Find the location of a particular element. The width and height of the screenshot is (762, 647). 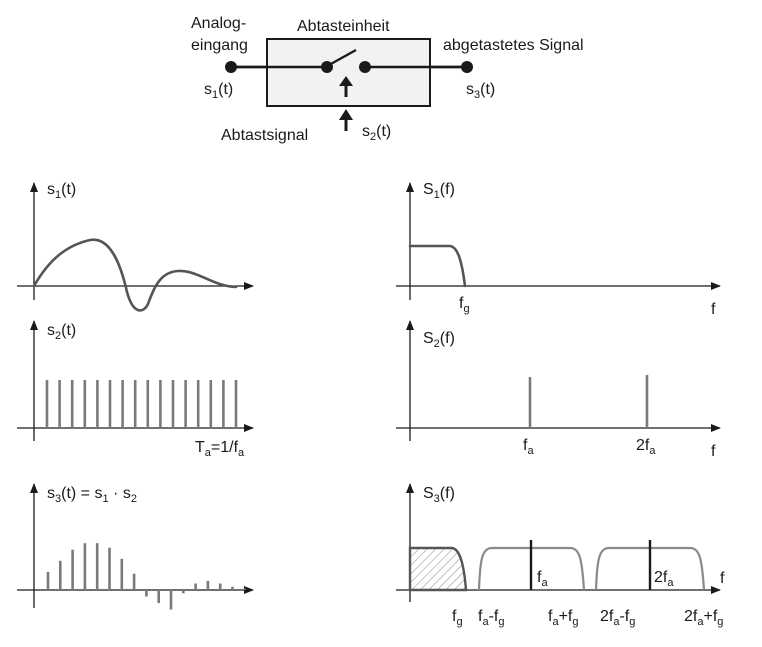

sampling-arrow-outer is located at coordinates (346, 114).